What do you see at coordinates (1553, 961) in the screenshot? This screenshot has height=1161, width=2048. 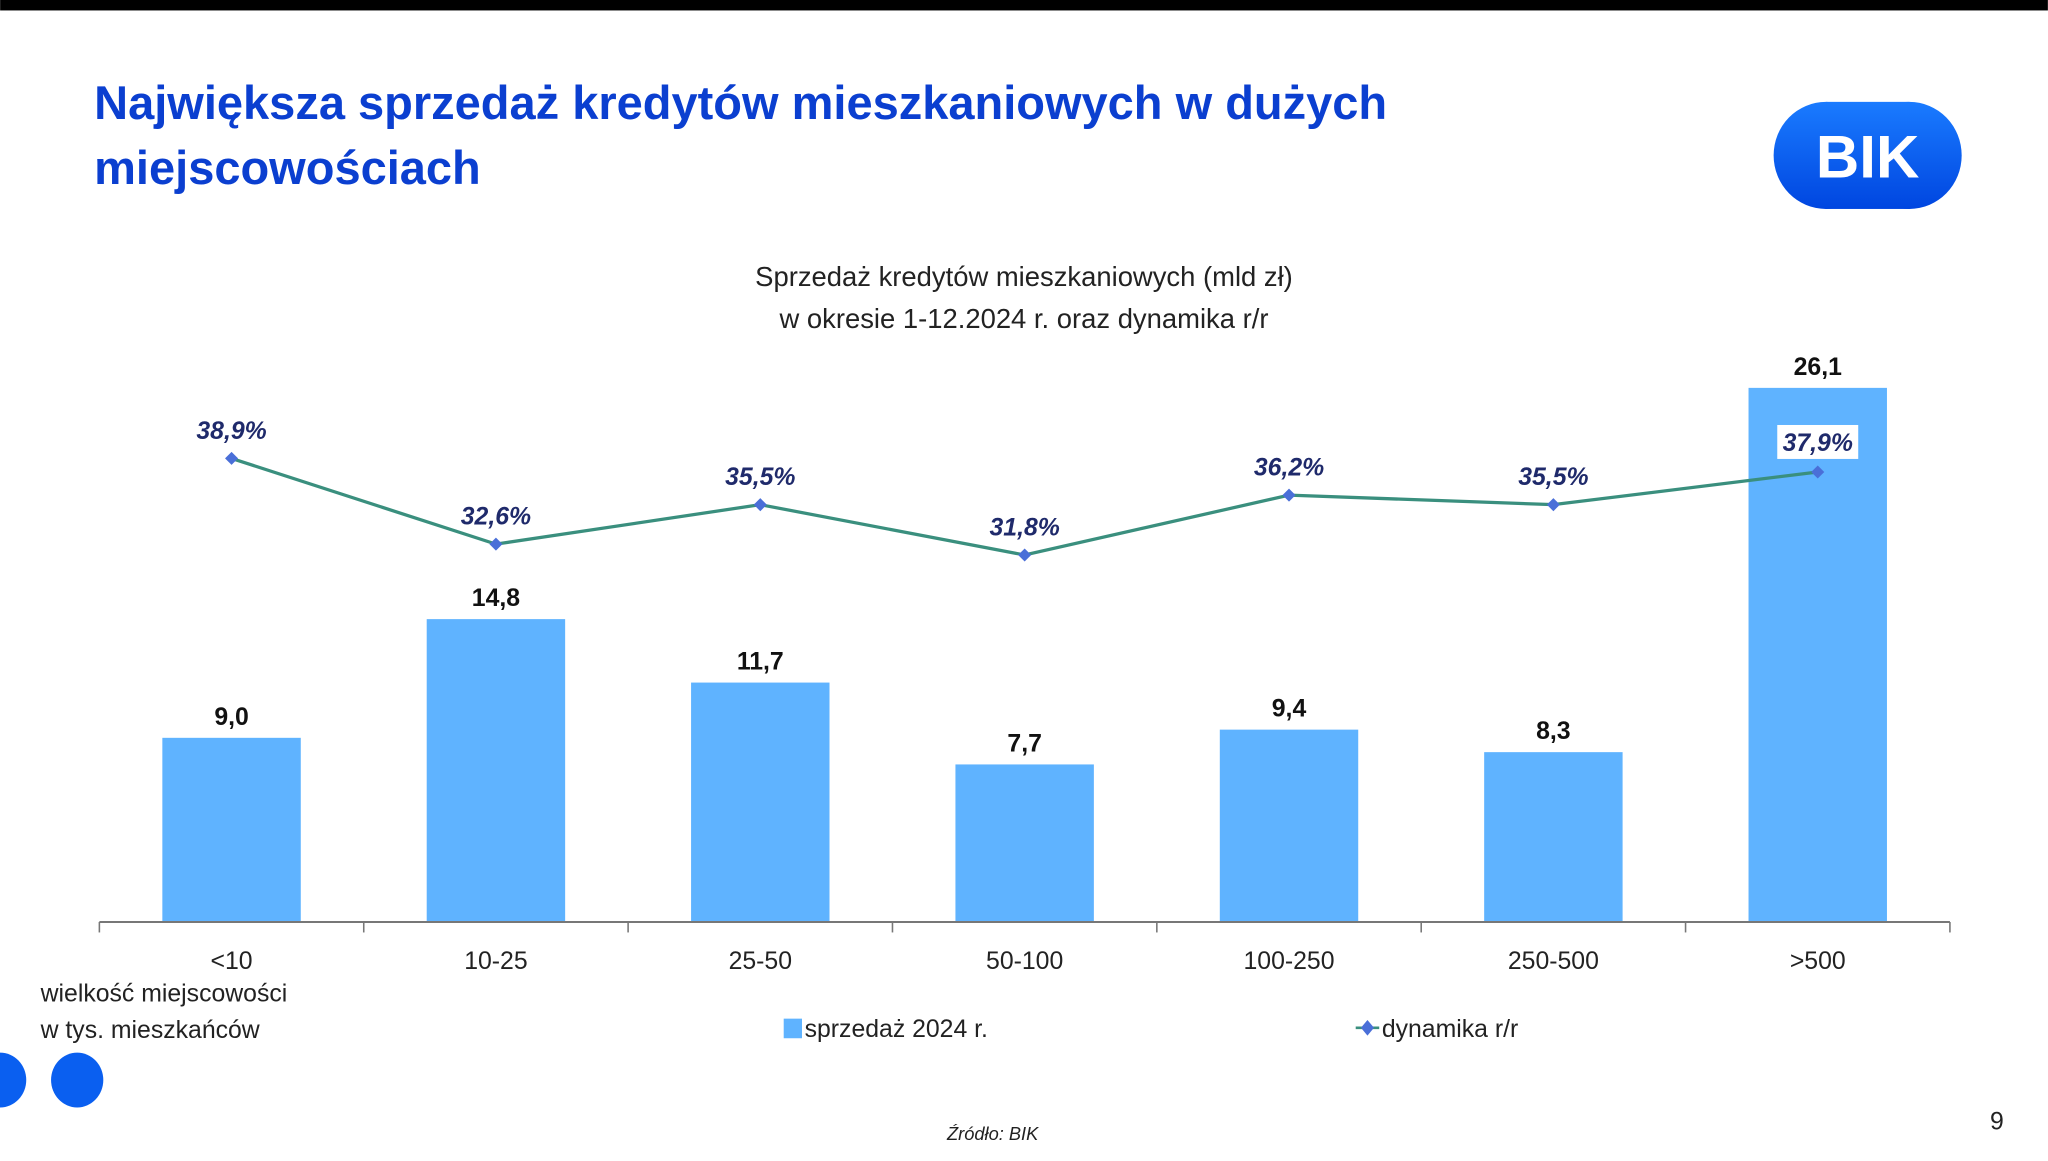 I see `x-tick-label: 250-500` at bounding box center [1553, 961].